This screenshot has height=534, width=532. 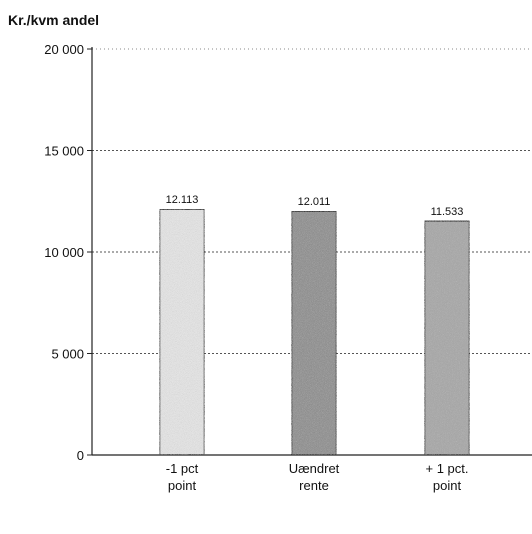 What do you see at coordinates (80, 455) in the screenshot?
I see `y-tick-label: 0` at bounding box center [80, 455].